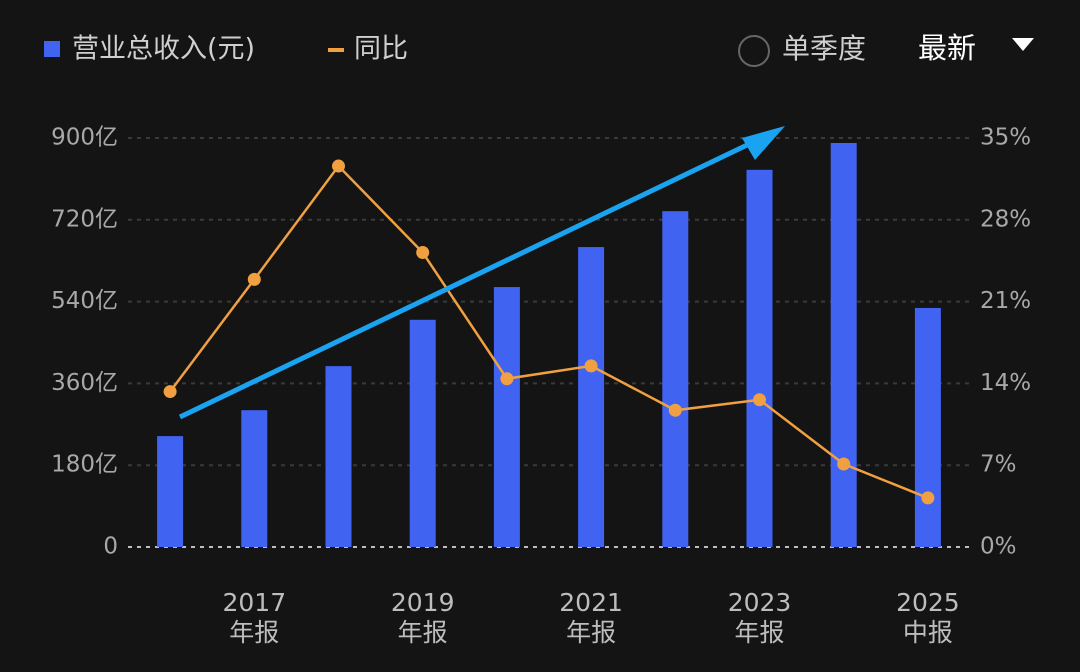  Describe the element at coordinates (759, 617) in the screenshot. I see `x-tick-label: 2023 年报` at that location.